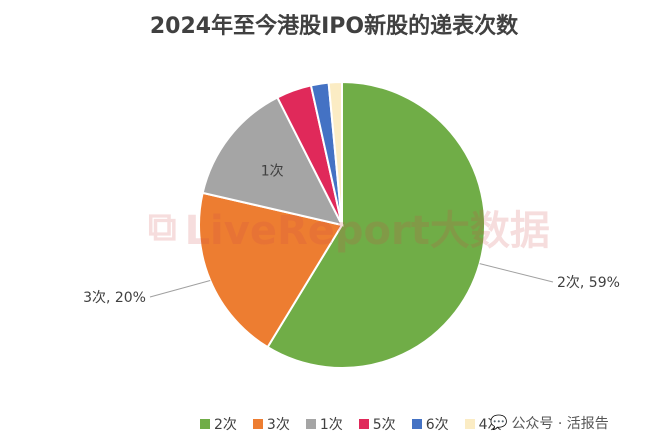 The height and width of the screenshot is (445, 668). Describe the element at coordinates (334, 26) in the screenshot. I see `chart-title: 2024年至今港股IPO新股的递表次数` at that location.